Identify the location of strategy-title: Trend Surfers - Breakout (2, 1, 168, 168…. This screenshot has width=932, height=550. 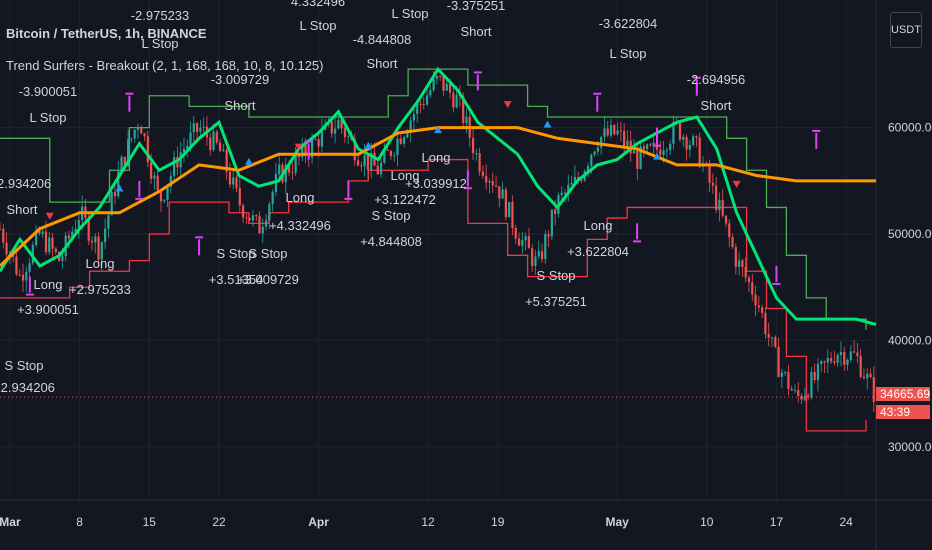
(165, 65).